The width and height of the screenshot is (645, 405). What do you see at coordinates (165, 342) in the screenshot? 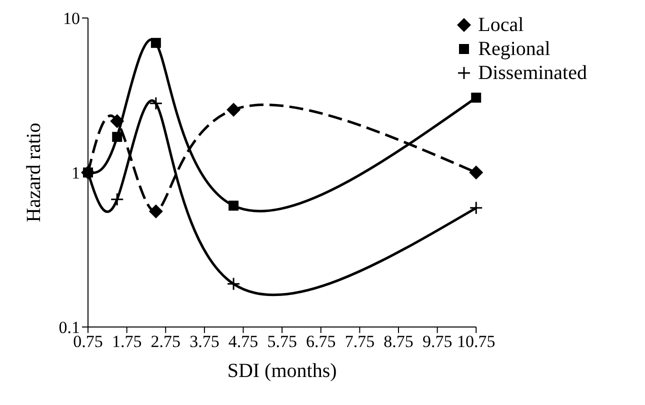
I see `x-tick-label: 2.75` at bounding box center [165, 342].